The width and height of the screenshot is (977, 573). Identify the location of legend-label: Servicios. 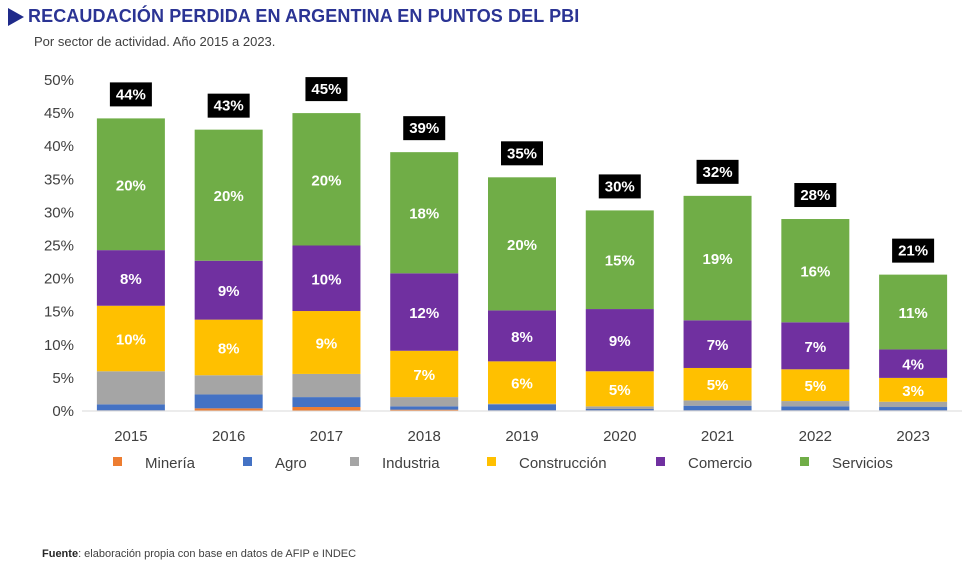
(862, 463).